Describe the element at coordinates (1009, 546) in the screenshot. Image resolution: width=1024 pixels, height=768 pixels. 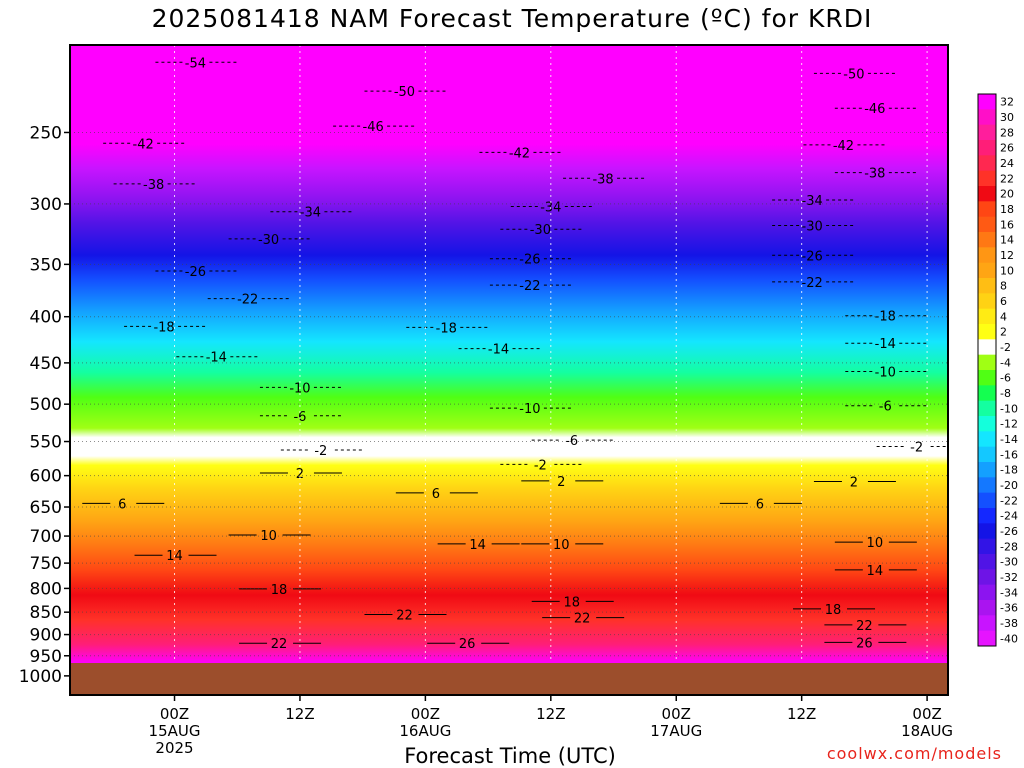
I see `colorbar-label: -28` at that location.